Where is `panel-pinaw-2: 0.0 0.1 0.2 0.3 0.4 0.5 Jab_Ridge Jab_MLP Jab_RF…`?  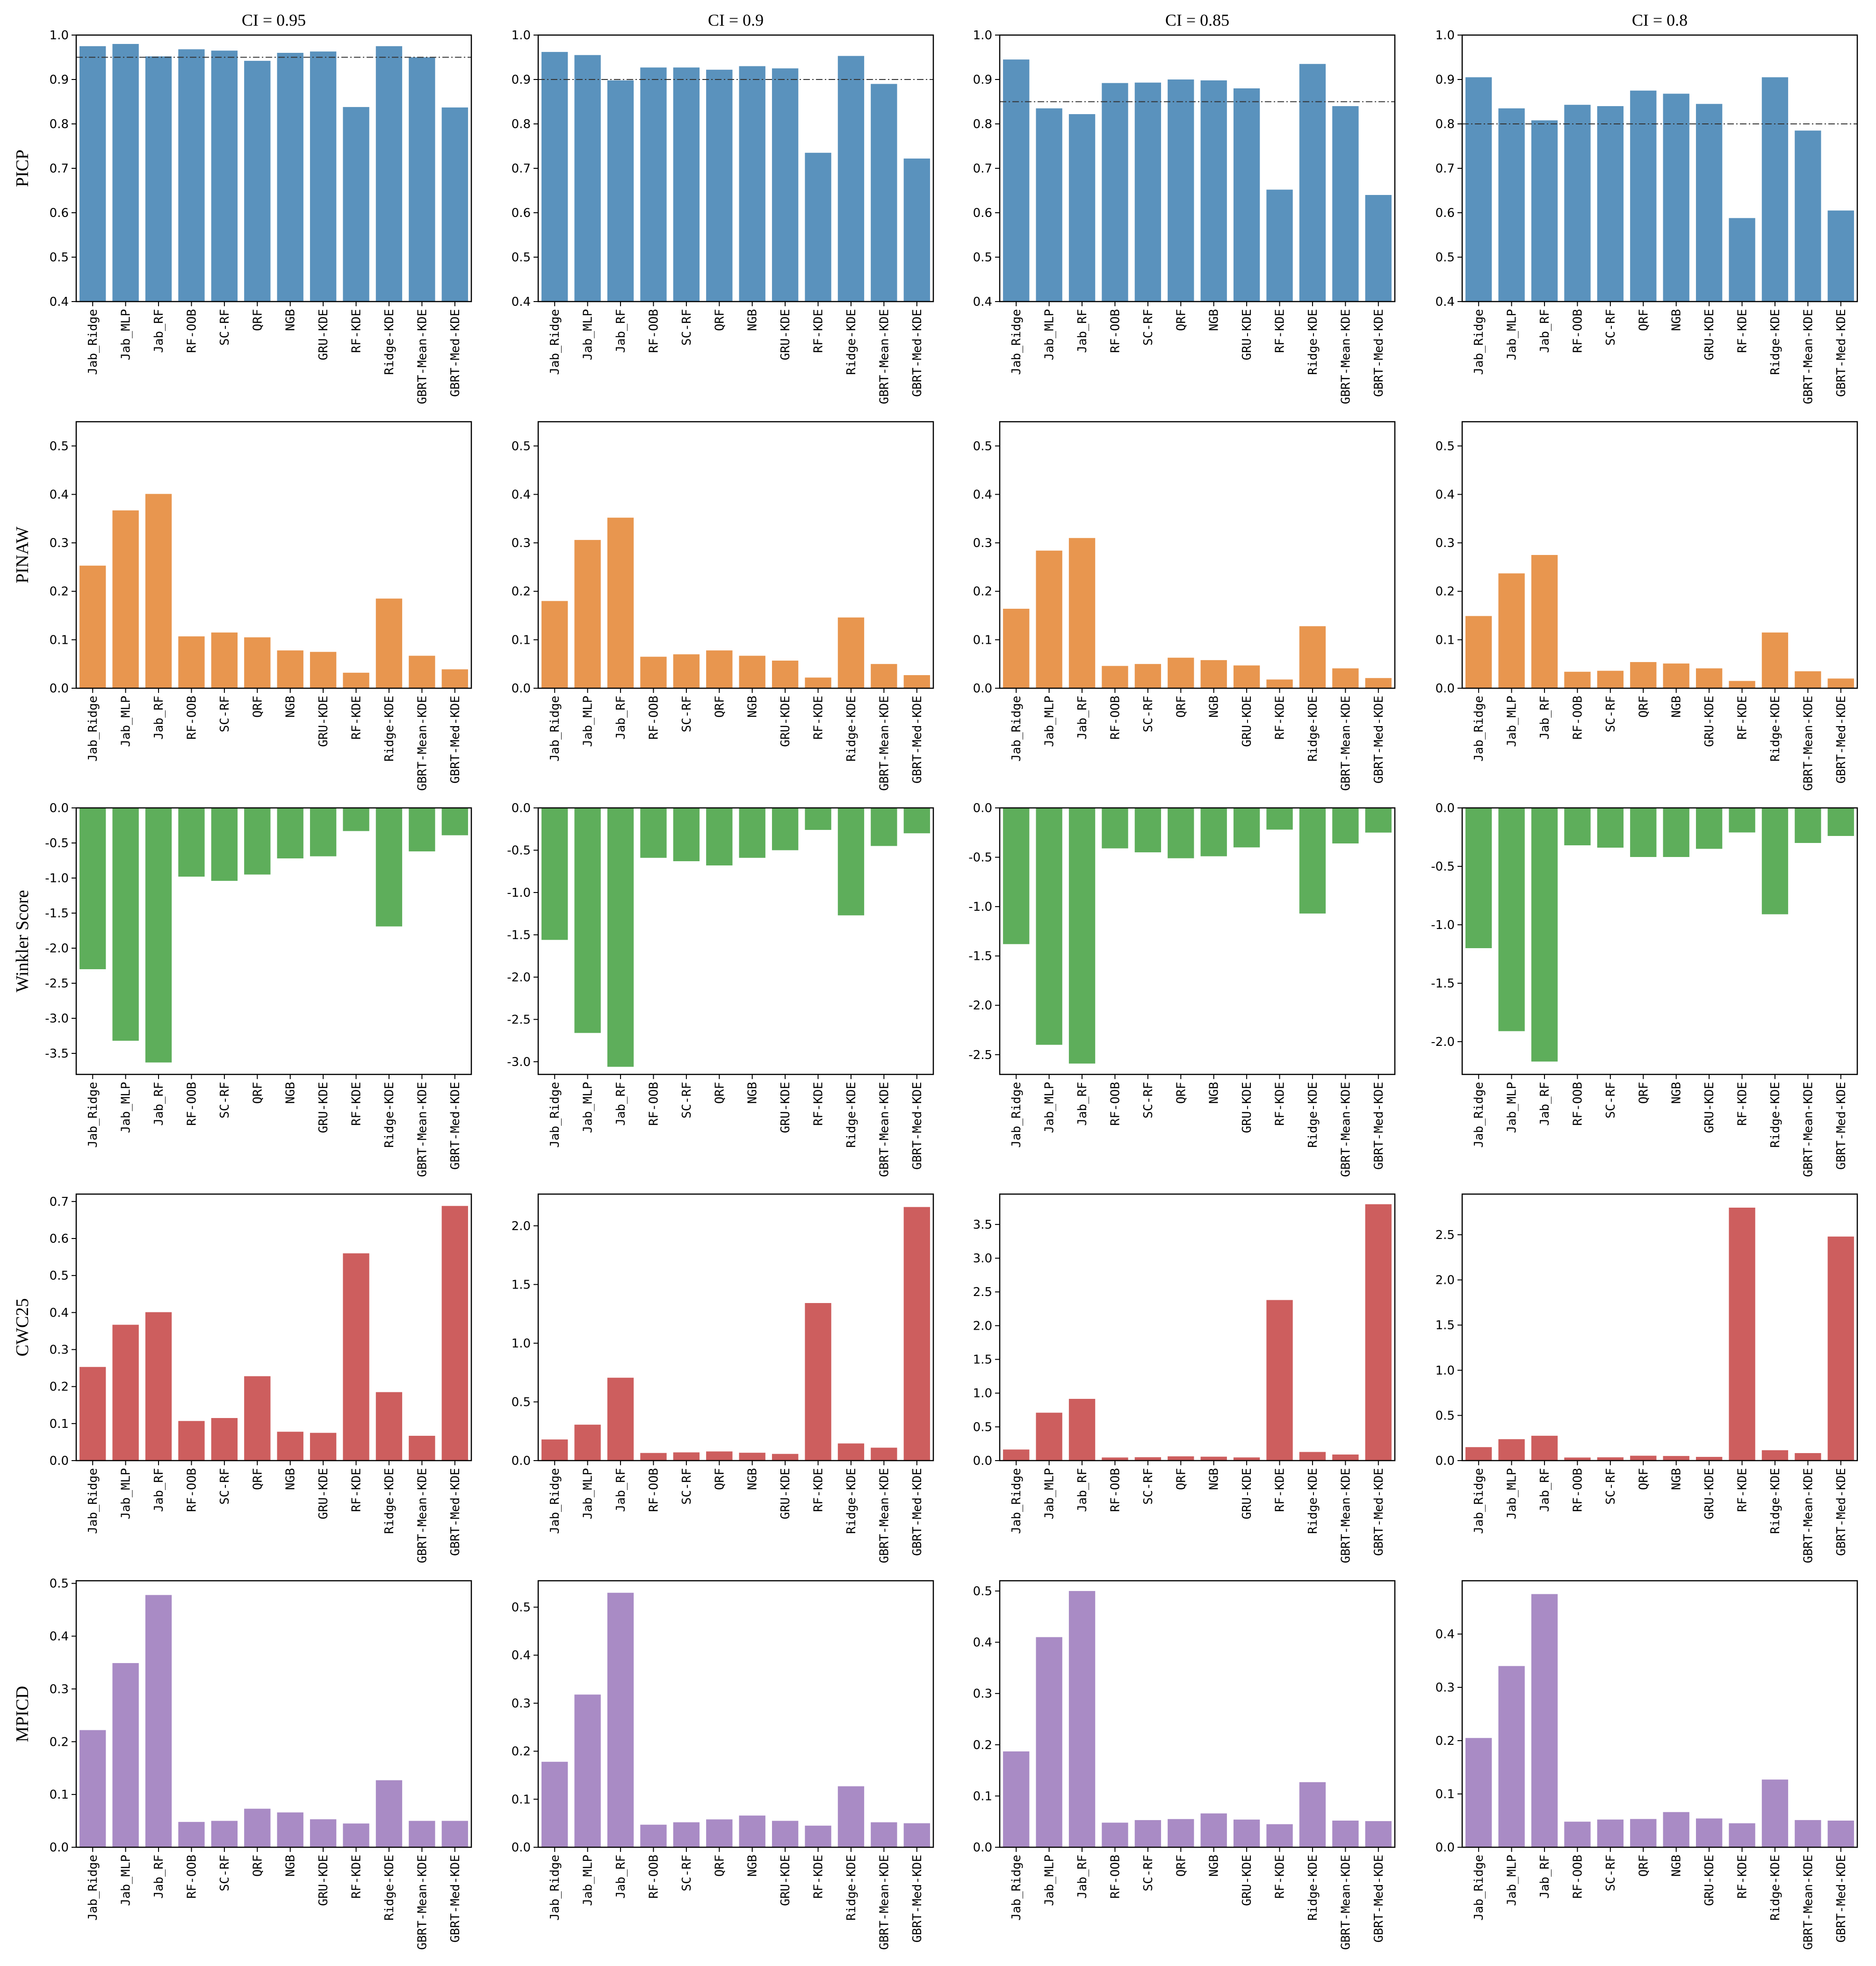
panel-pinaw-2: 0.0 0.1 0.2 0.3 0.4 0.5 Jab_Ridge Jab_MLP Jab_RF… is located at coordinates (723, 606).